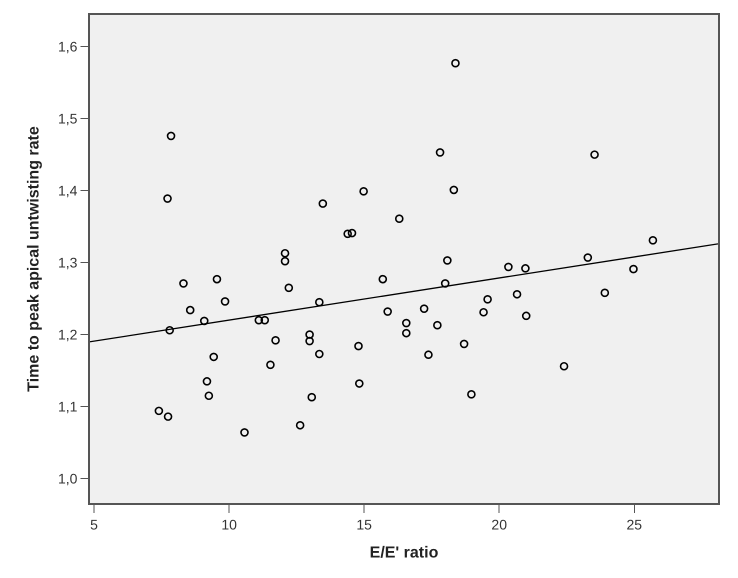 This screenshot has height=578, width=738. What do you see at coordinates (33, 259) in the screenshot?
I see `y-axis-title: Time to peak apical untwisting rate` at bounding box center [33, 259].